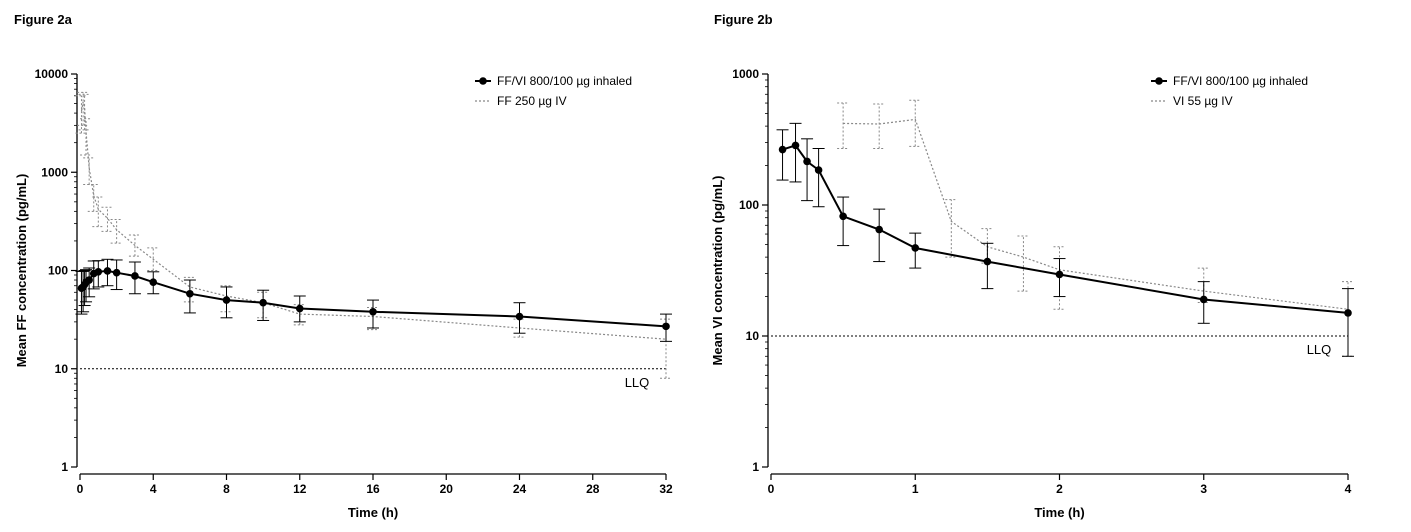 The width and height of the screenshot is (1411, 532). What do you see at coordinates (520, 489) in the screenshot?
I see `x-tick-label: 24` at bounding box center [520, 489].